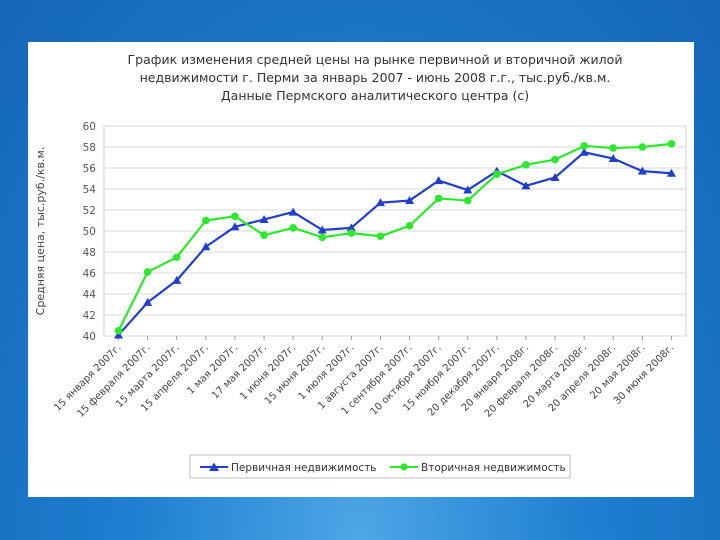 This screenshot has height=540, width=720. Describe the element at coordinates (90, 190) in the screenshot. I see `y-tick-label: 54` at that location.